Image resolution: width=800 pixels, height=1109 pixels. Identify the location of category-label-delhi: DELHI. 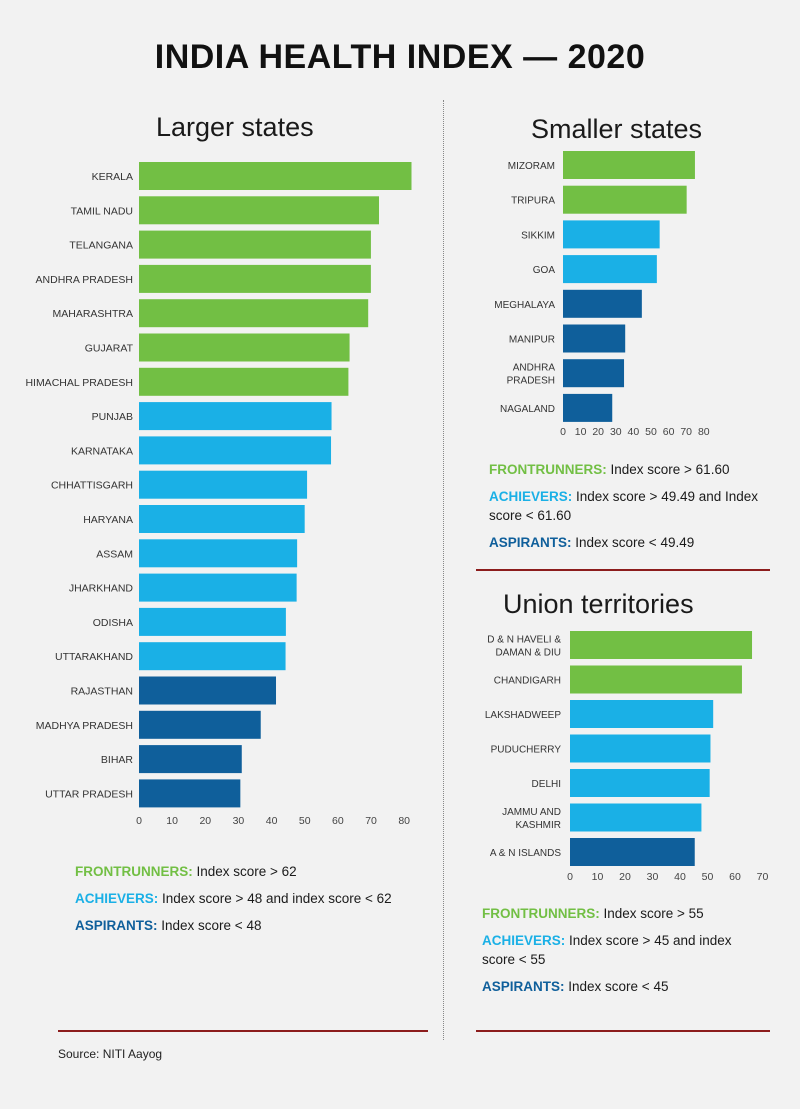
(546, 784).